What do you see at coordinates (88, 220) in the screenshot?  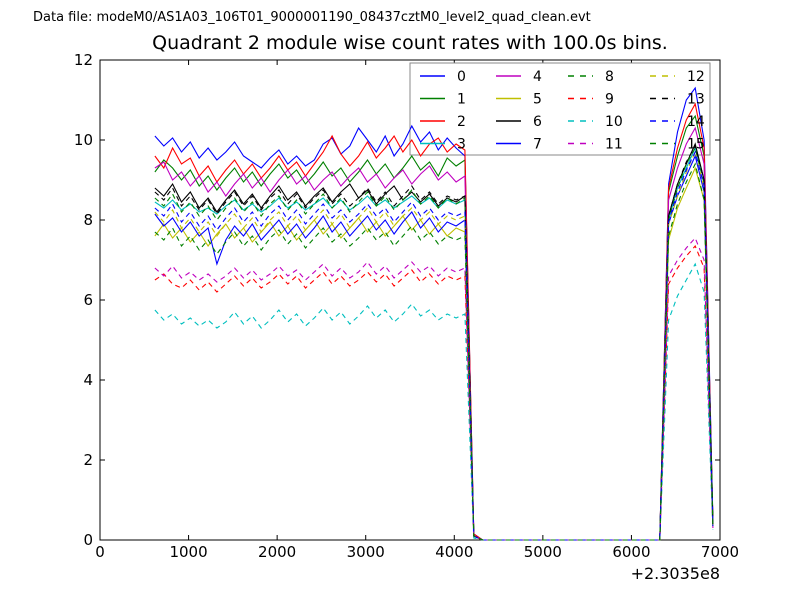 I see `y-tick-label: 8` at bounding box center [88, 220].